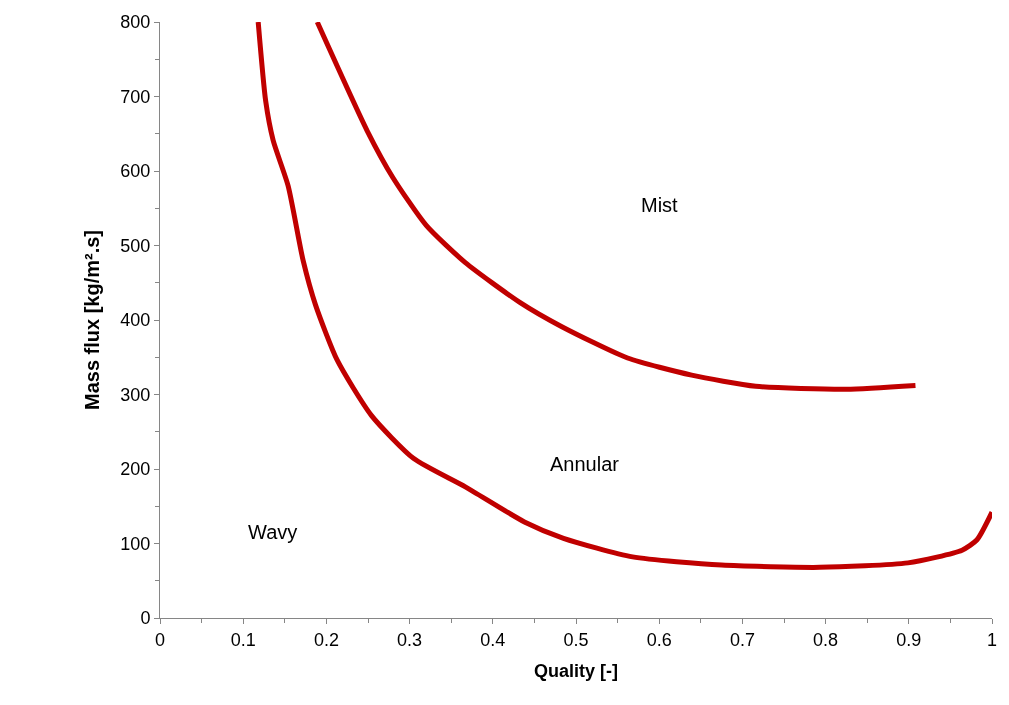 Image resolution: width=1009 pixels, height=705 pixels. What do you see at coordinates (576, 670) in the screenshot?
I see `x-axis-title: Quality [-]` at bounding box center [576, 670].